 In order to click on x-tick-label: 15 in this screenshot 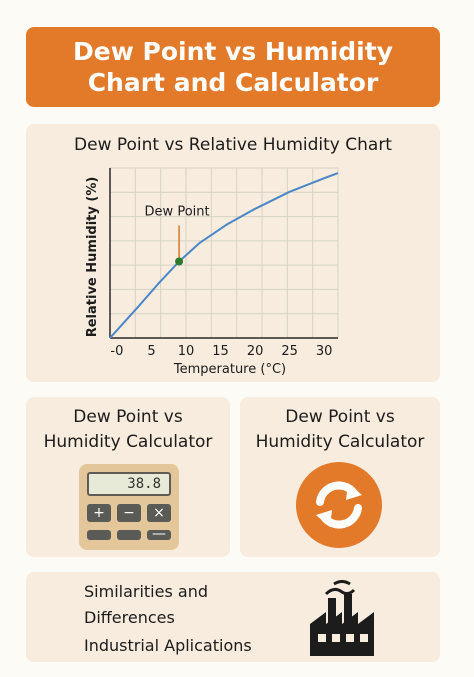, I will do `click(220, 351)`.